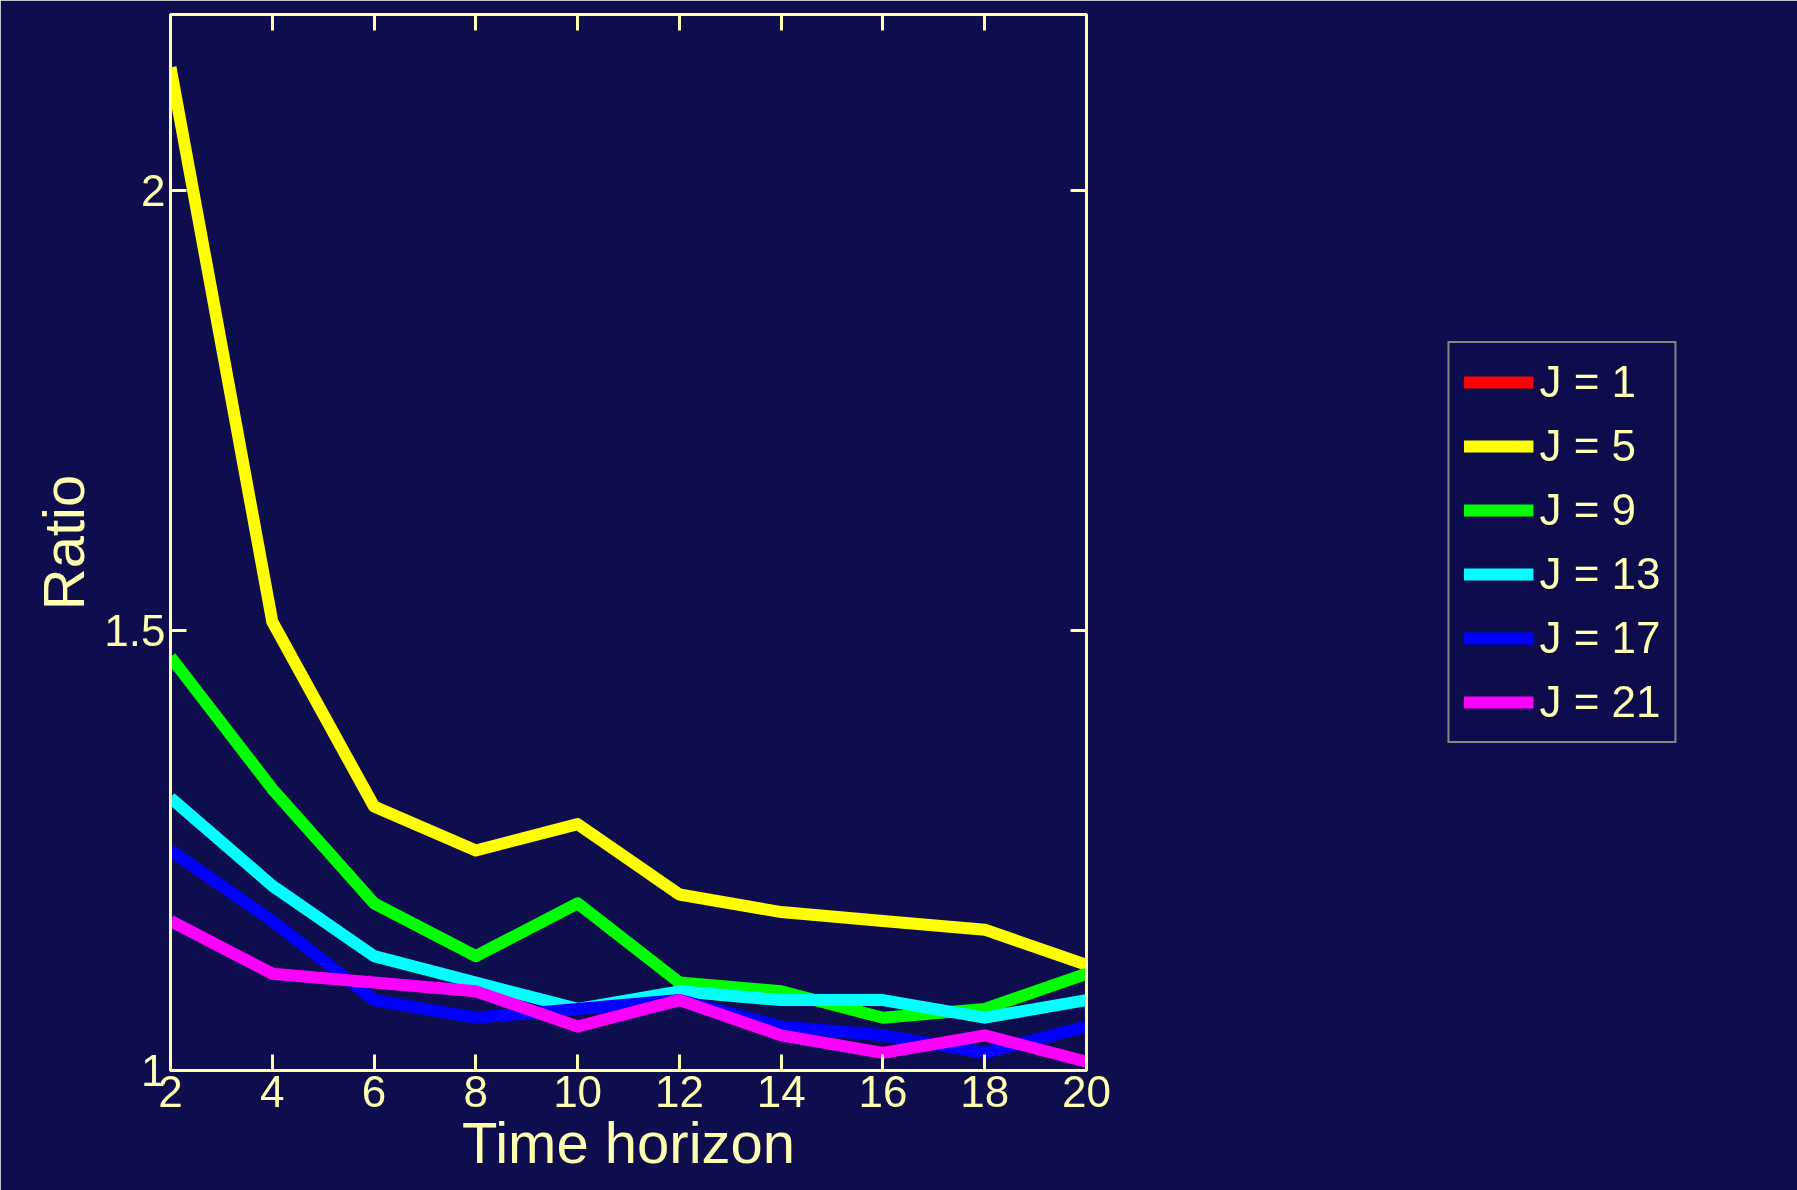  Describe the element at coordinates (1086, 1091) in the screenshot. I see `x-tick-label: 20` at that location.